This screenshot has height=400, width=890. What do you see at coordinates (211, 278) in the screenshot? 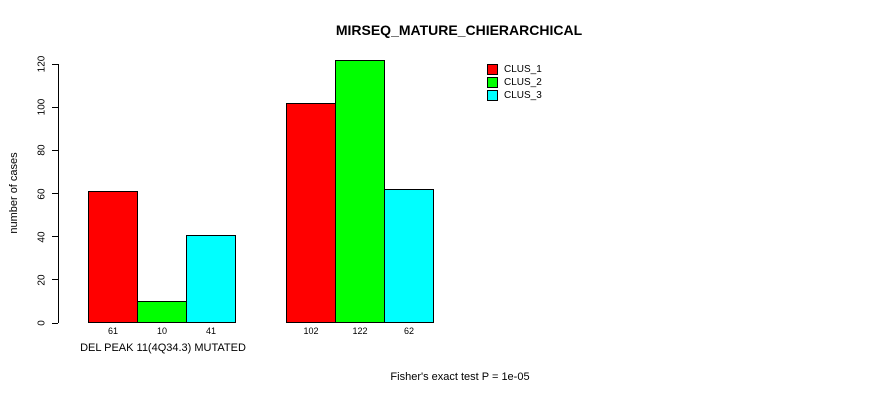
I see `bar-clus_3-group1` at bounding box center [211, 278].